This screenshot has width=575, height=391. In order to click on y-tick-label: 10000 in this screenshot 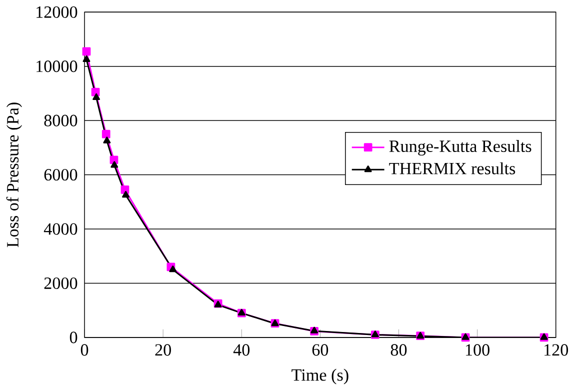, I will do `click(57, 66)`.